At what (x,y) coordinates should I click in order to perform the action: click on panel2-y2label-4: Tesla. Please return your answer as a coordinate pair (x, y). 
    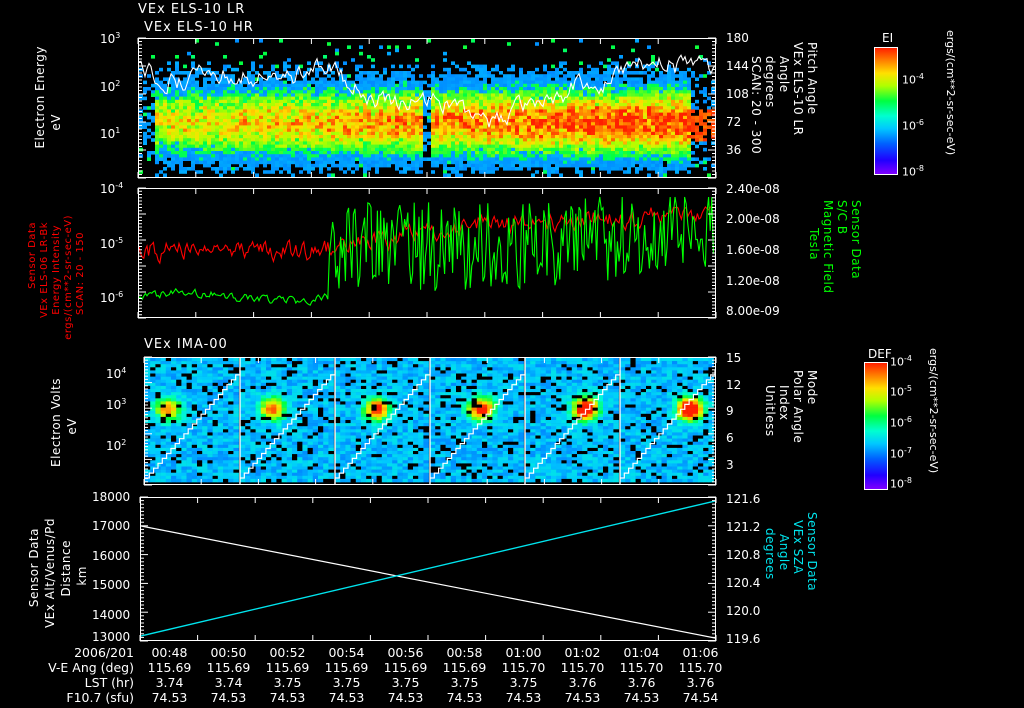
    Looking at the image, I should click on (814, 244).